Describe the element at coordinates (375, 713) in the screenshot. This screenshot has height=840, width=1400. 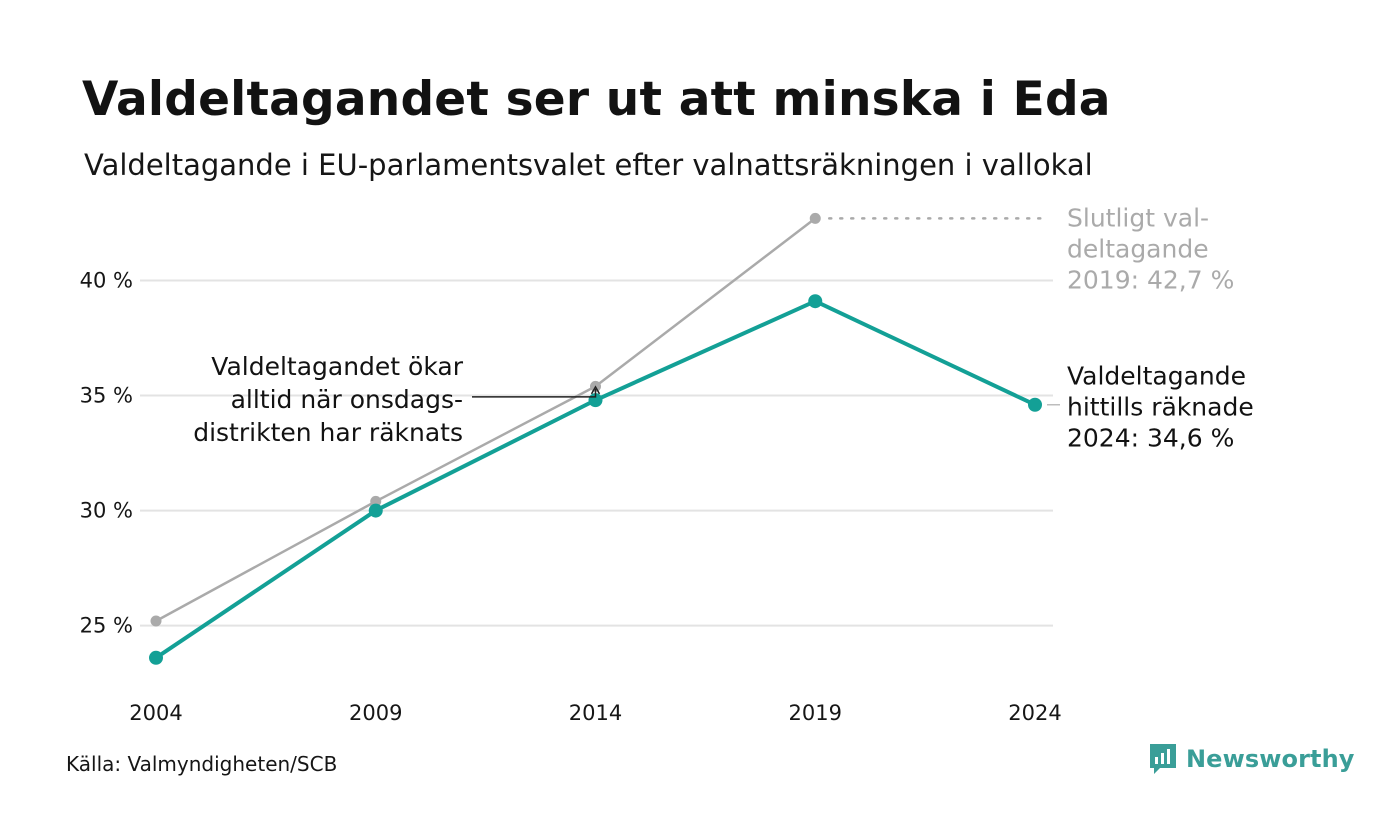
I see `x-tick-label-2009: 2009` at that location.